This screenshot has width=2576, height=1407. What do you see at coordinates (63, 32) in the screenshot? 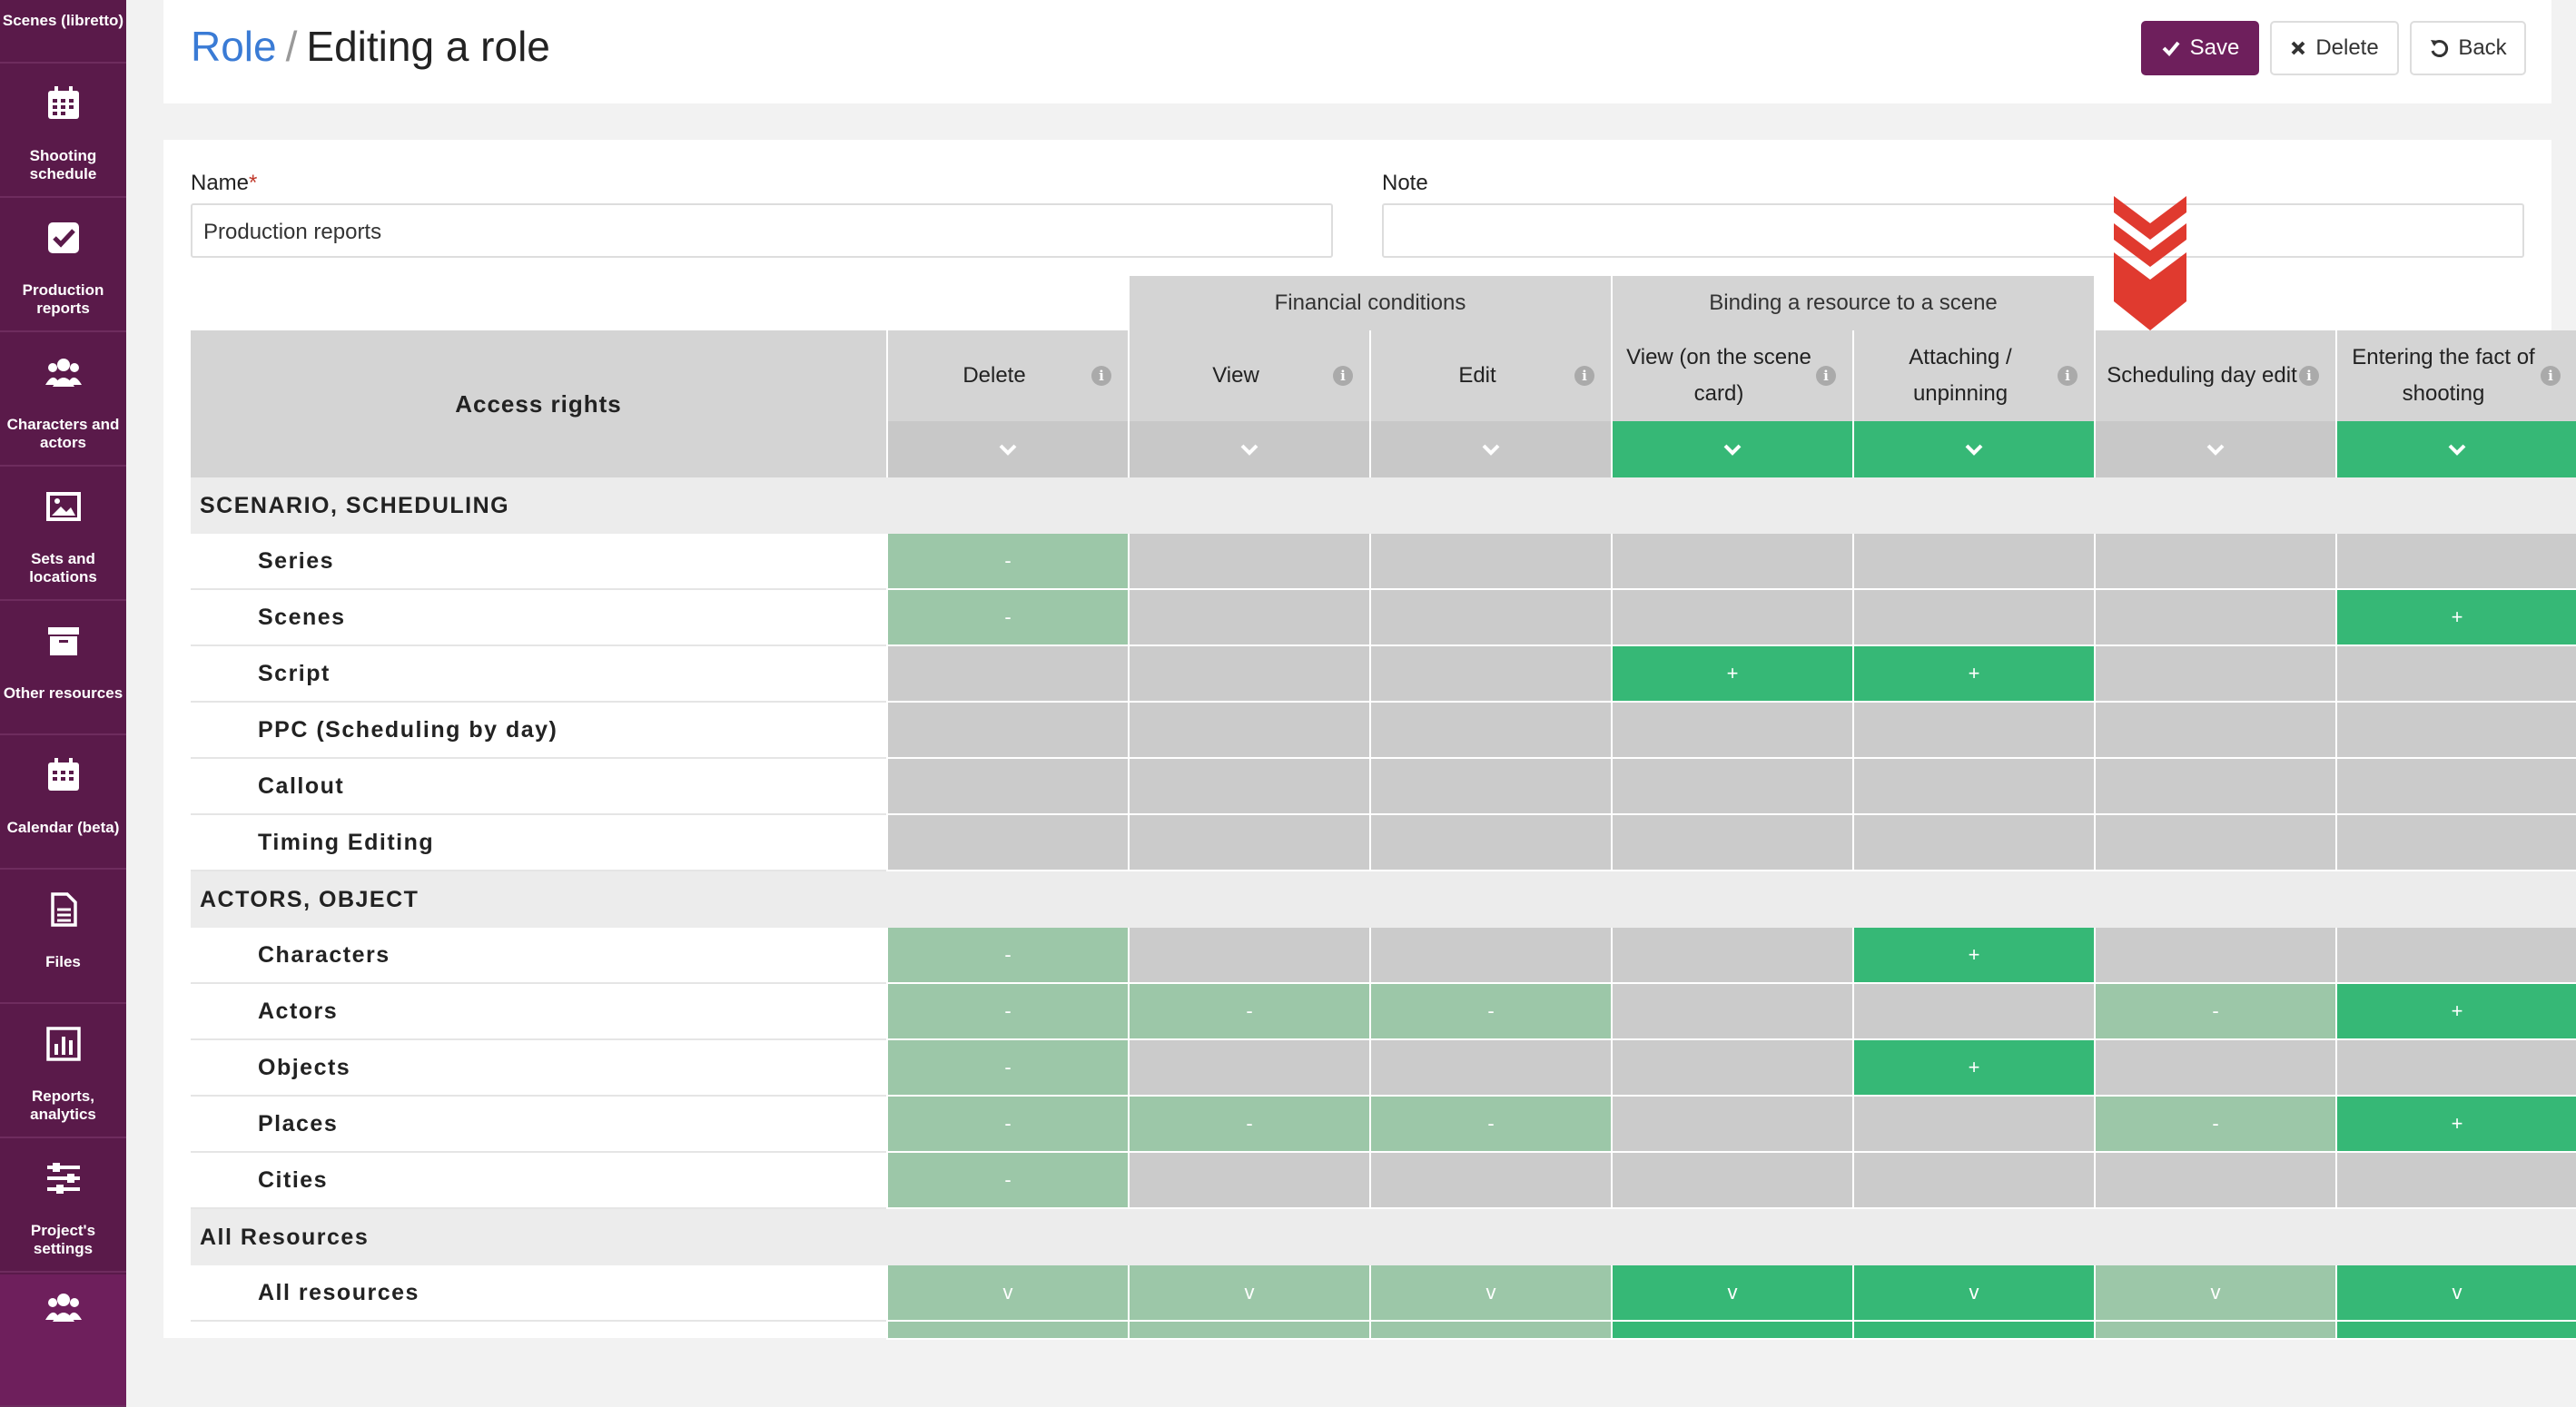
I see `sidebar-item-scenes: Scenes (libretto)` at bounding box center [63, 32].